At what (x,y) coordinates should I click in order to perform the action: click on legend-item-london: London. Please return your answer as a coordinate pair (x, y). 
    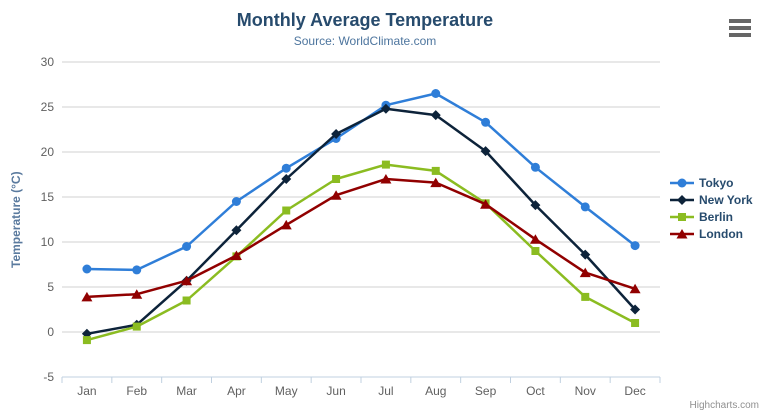
    Looking at the image, I should click on (711, 234).